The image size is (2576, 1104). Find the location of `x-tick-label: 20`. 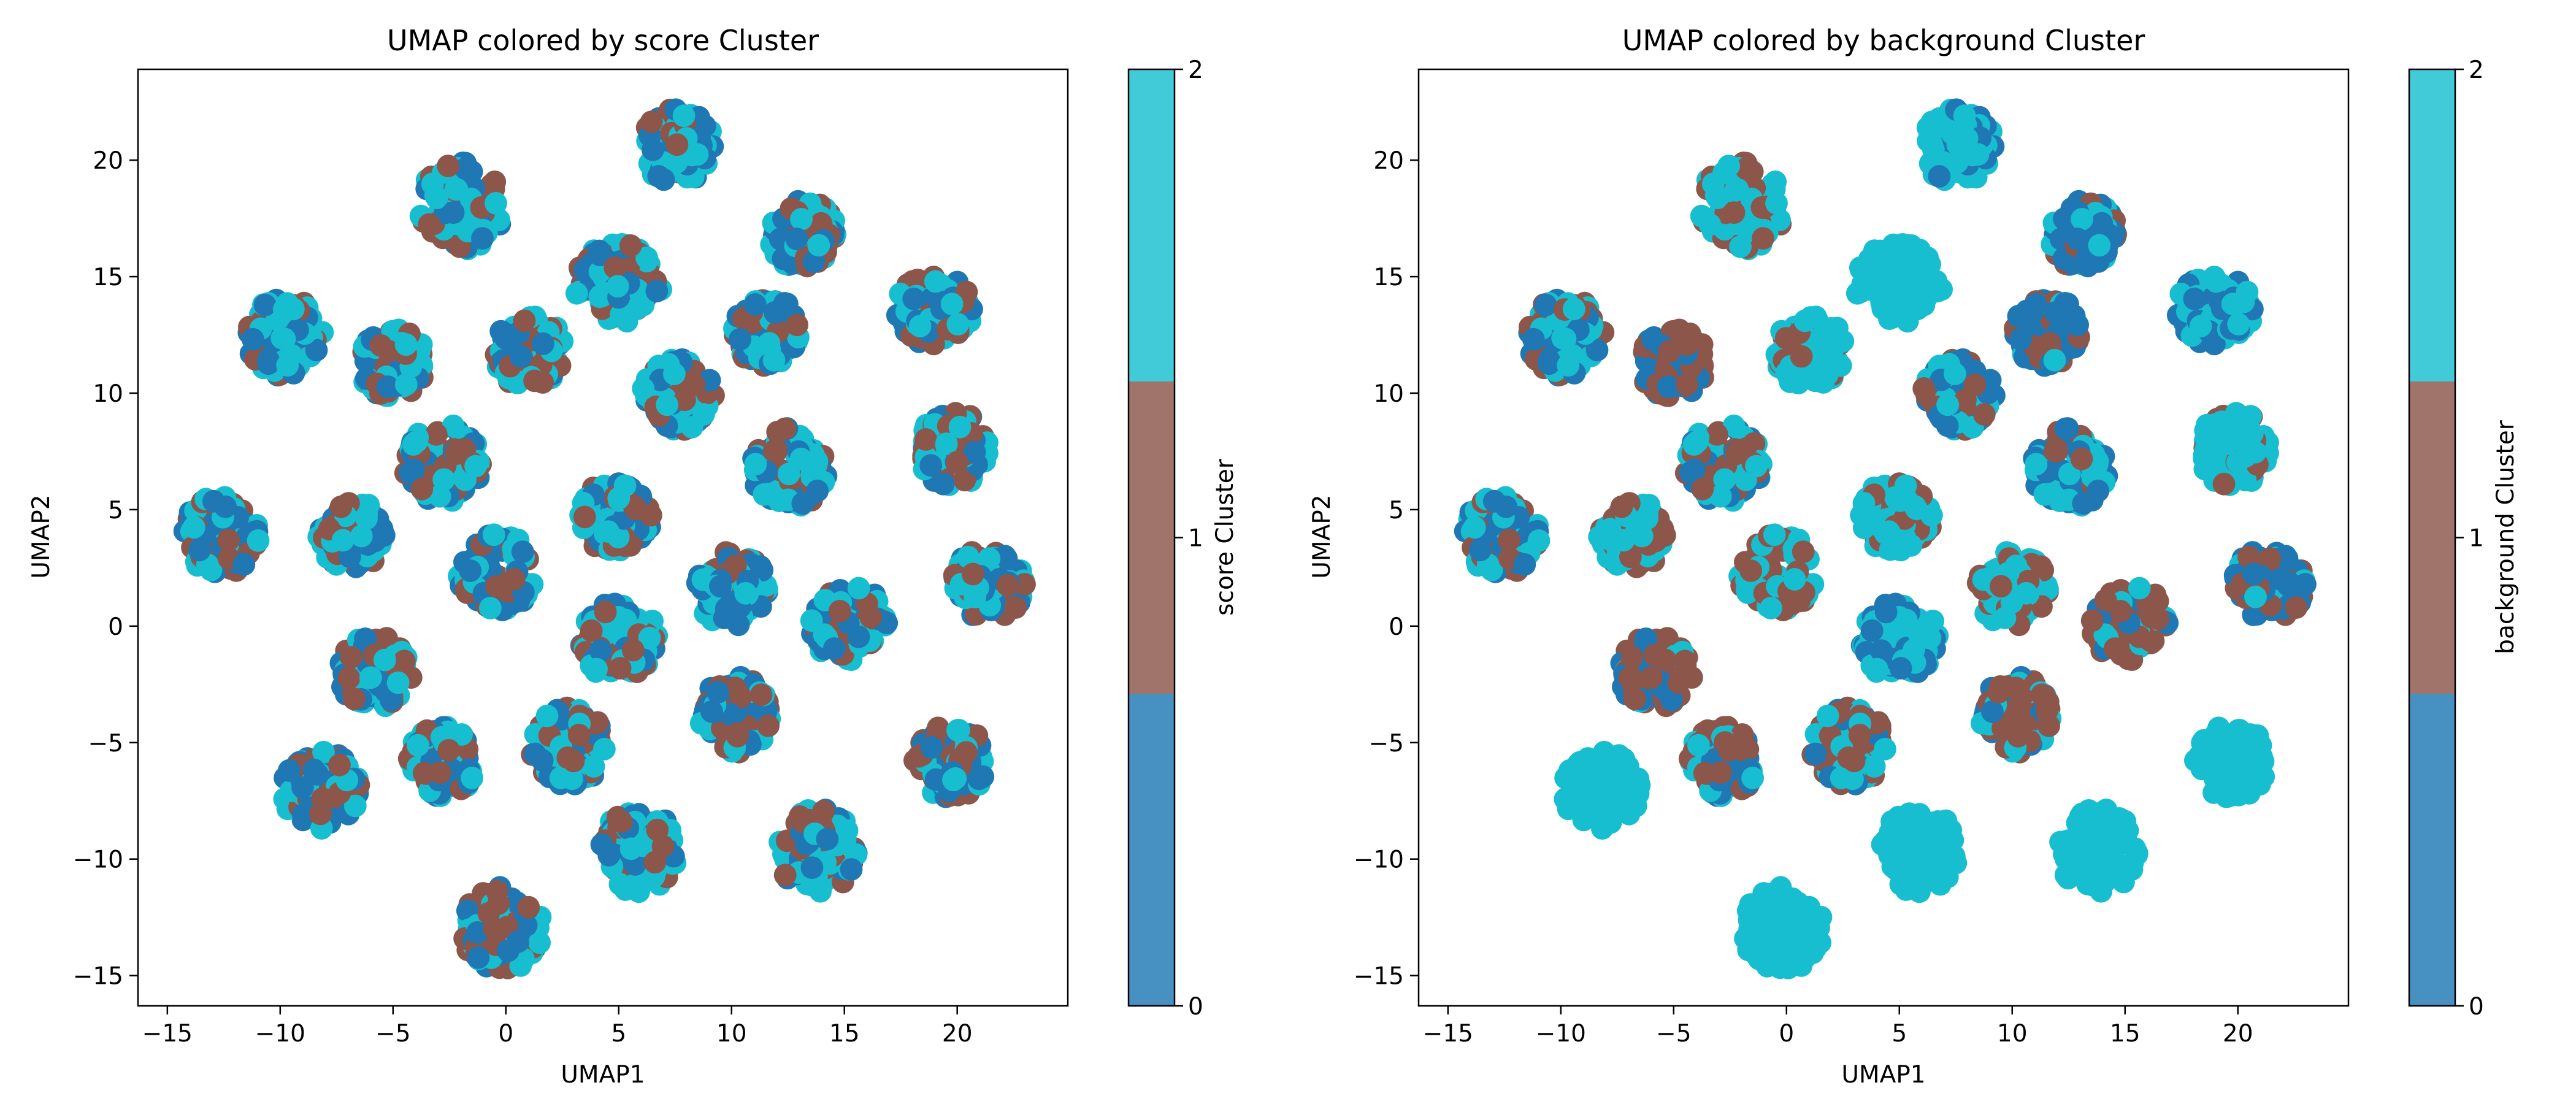

x-tick-label: 20 is located at coordinates (957, 1034).